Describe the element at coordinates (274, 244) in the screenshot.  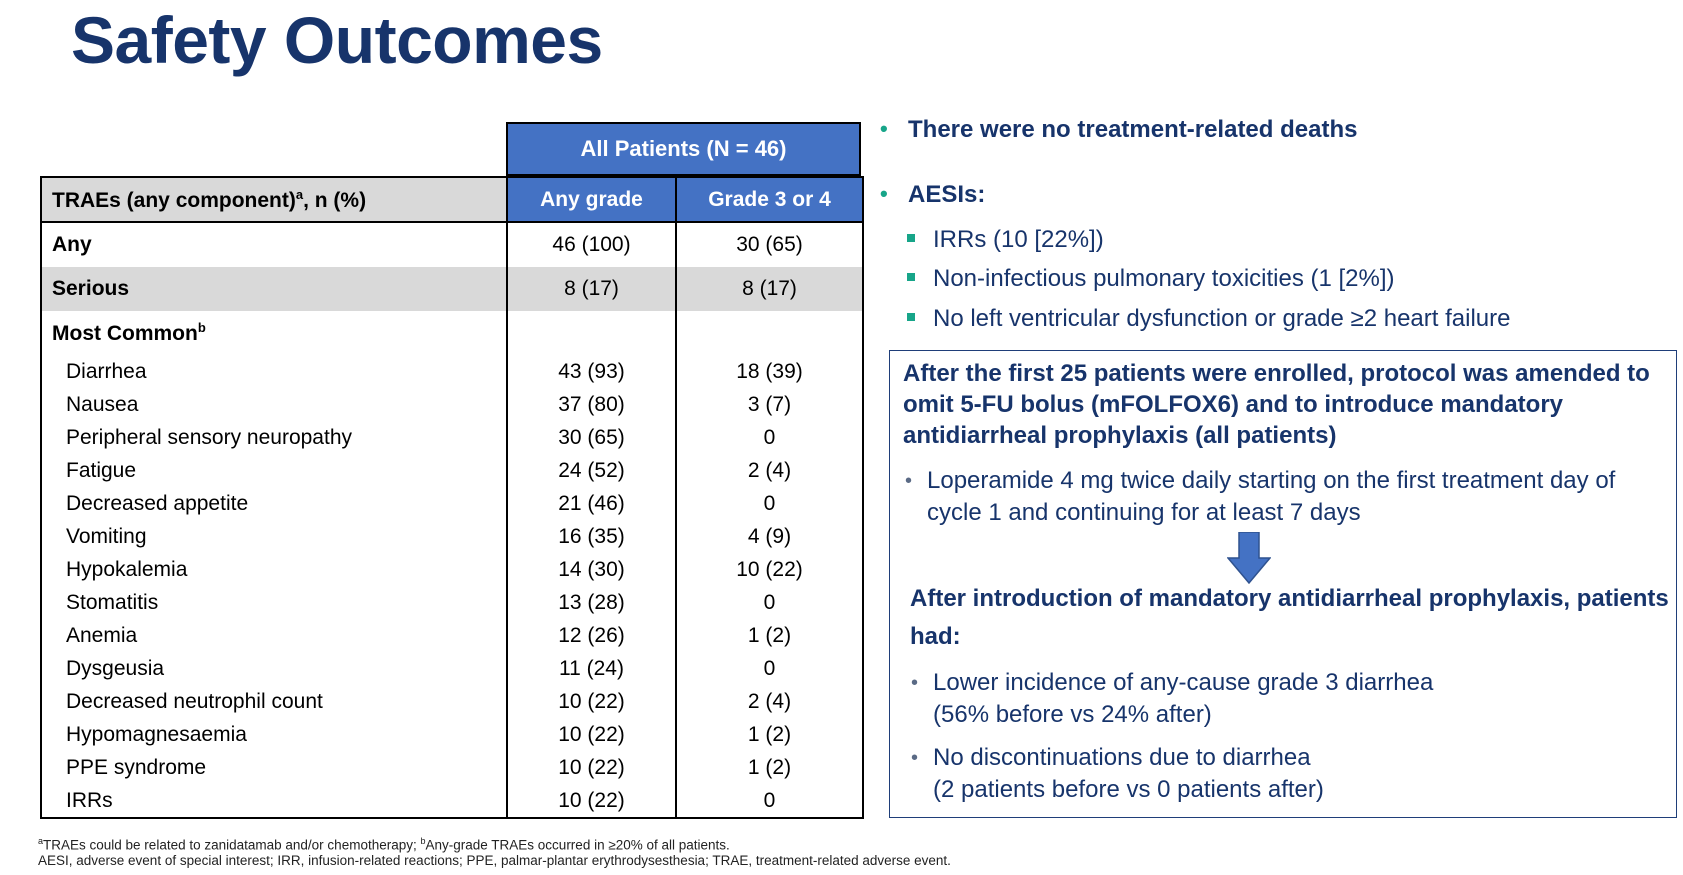
I see `row-label: Any` at that location.